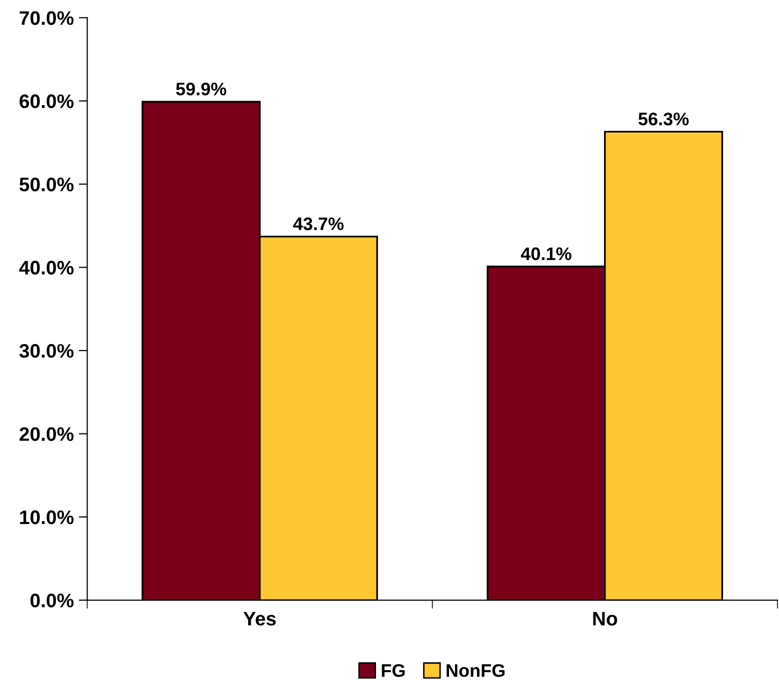 Image resolution: width=779 pixels, height=682 pixels. Describe the element at coordinates (475, 670) in the screenshot. I see `legend-label: NonFG` at that location.